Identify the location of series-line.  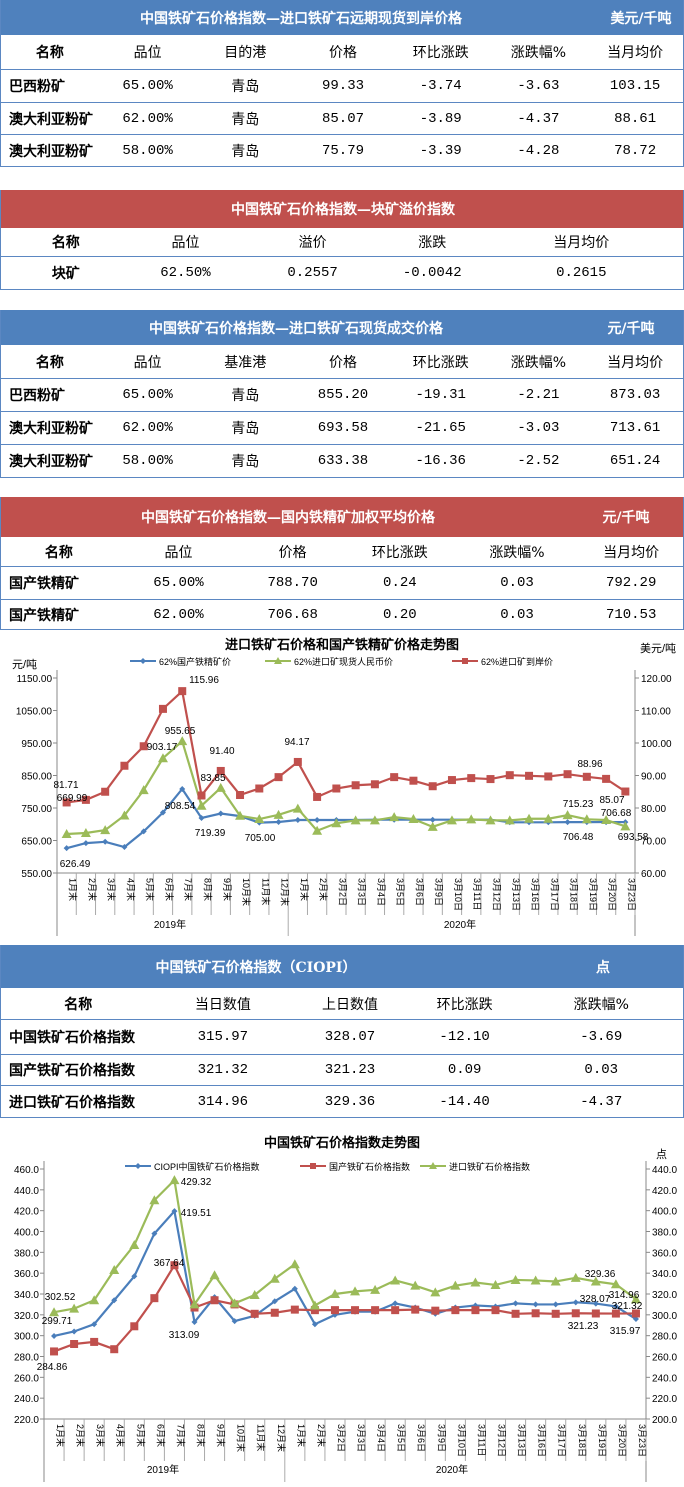
(345, 1273).